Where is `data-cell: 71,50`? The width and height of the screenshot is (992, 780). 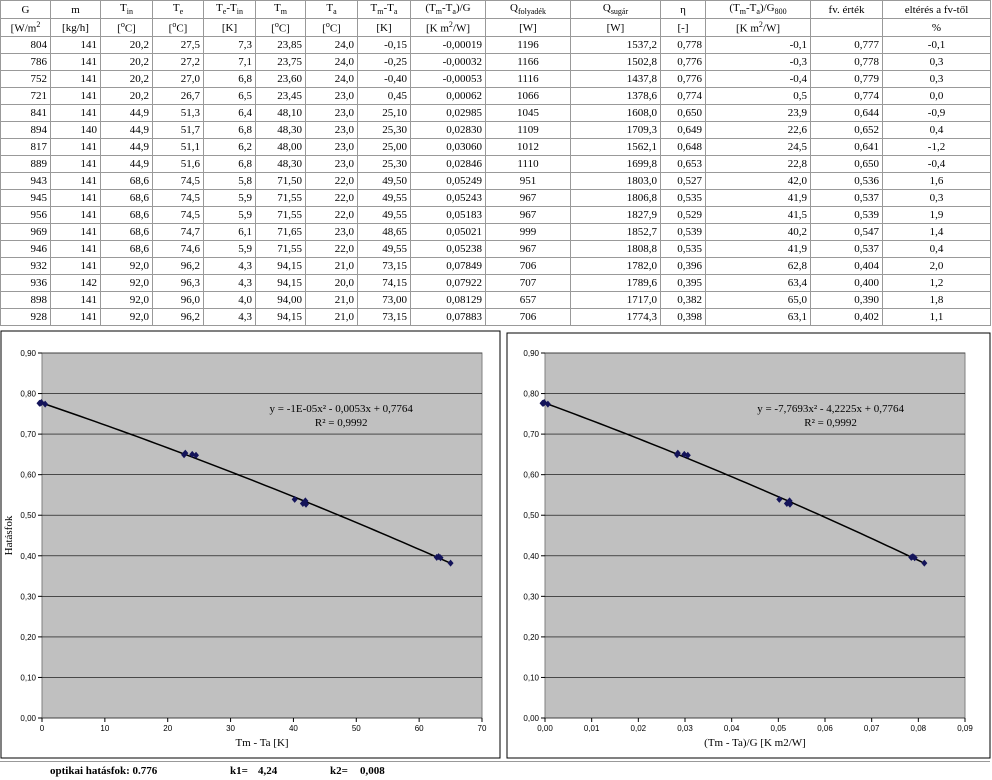
data-cell: 71,50 is located at coordinates (280, 181).